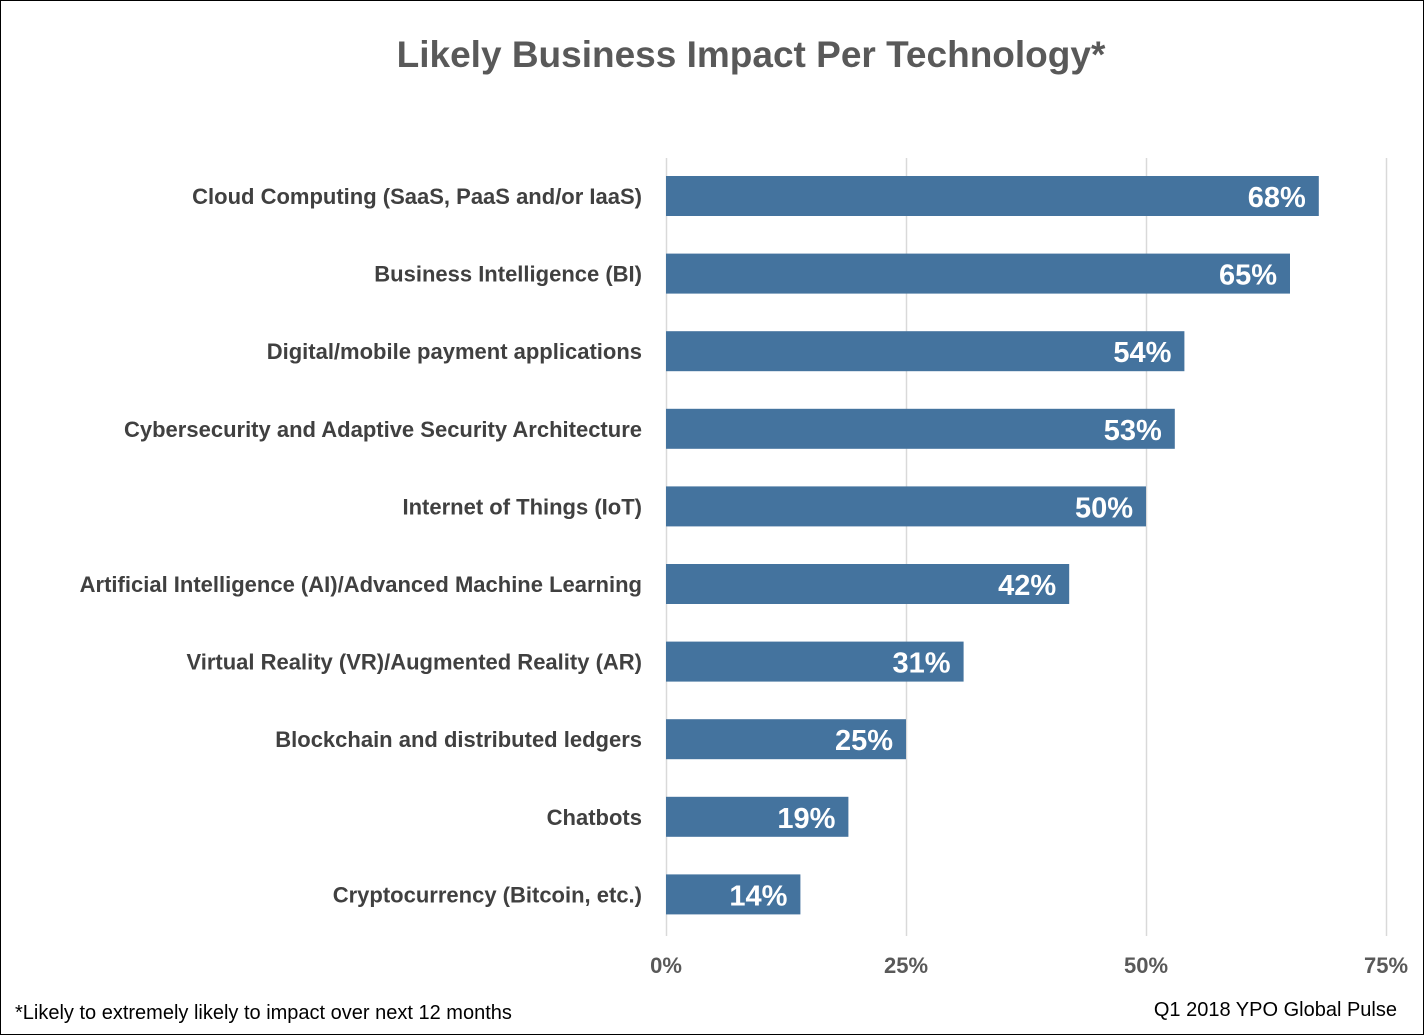 The height and width of the screenshot is (1035, 1424). I want to click on category-label: Digital/mobile payment applications, so click(454, 351).